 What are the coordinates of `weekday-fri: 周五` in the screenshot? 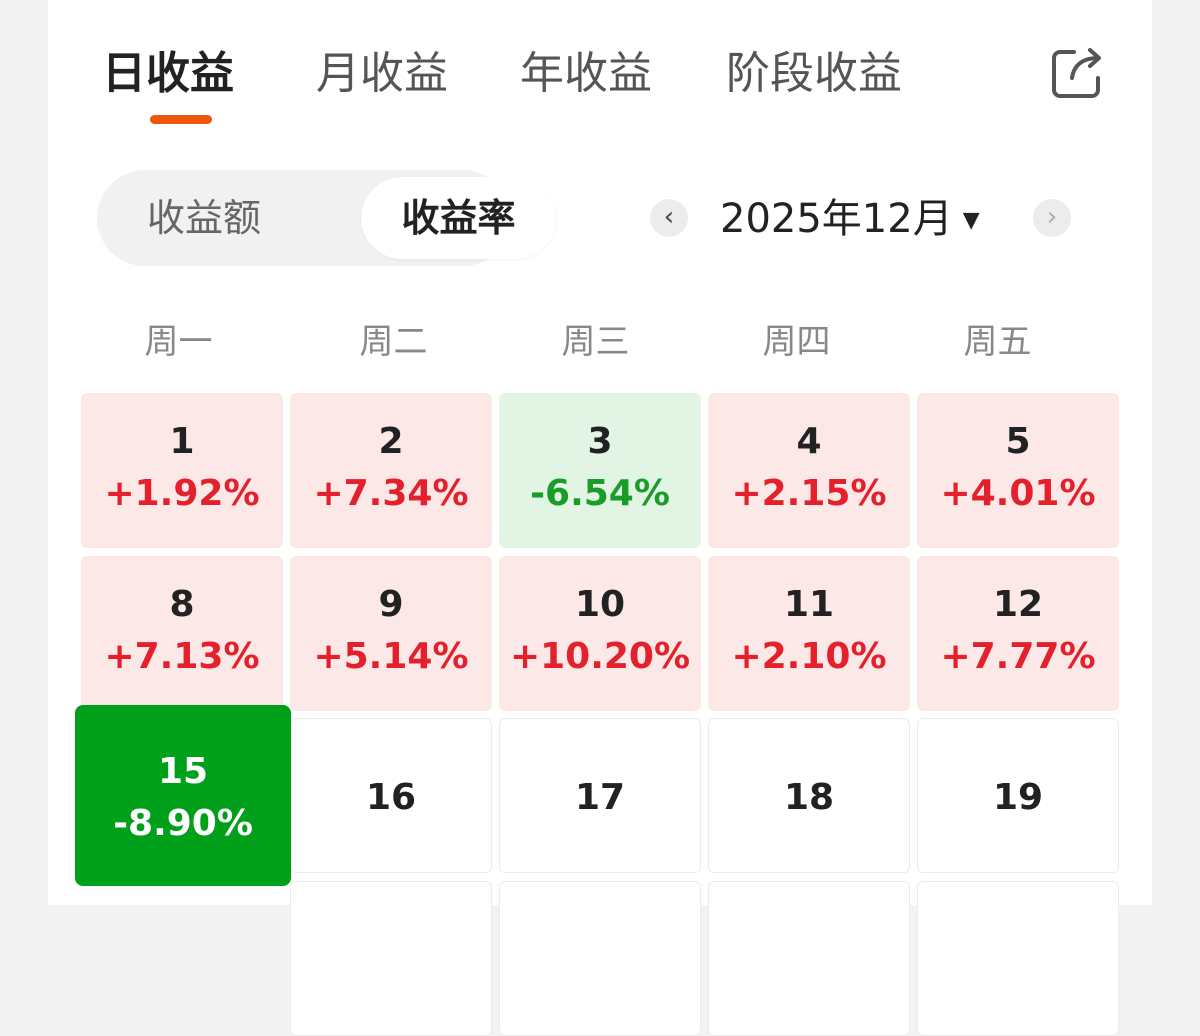 It's located at (997, 342).